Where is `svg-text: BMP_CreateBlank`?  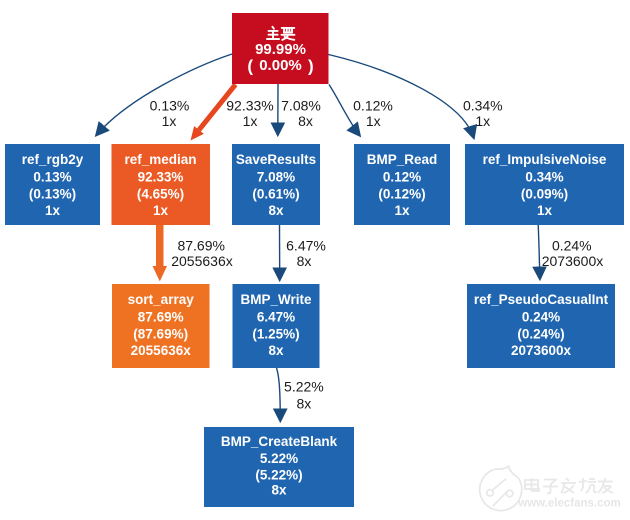
svg-text: BMP_CreateBlank is located at coordinates (279, 441).